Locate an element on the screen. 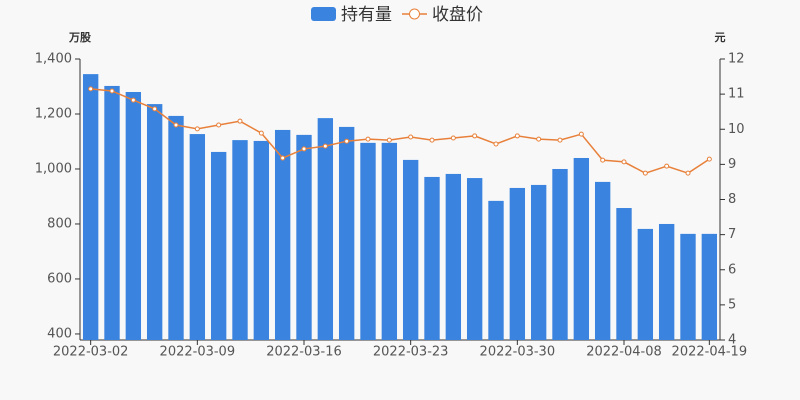 The width and height of the screenshot is (800, 400). y2-tick-label: 11 is located at coordinates (736, 94).